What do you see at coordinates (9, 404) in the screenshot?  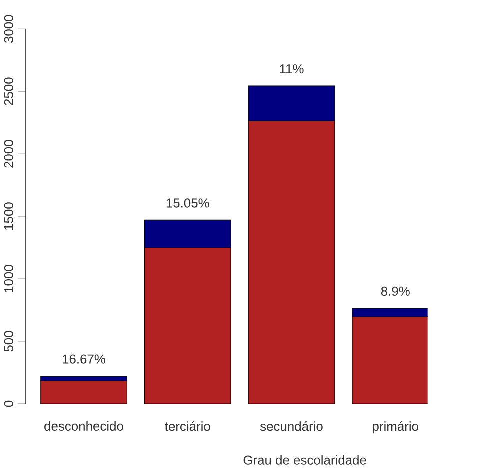 I see `y-tick-label: 0` at bounding box center [9, 404].